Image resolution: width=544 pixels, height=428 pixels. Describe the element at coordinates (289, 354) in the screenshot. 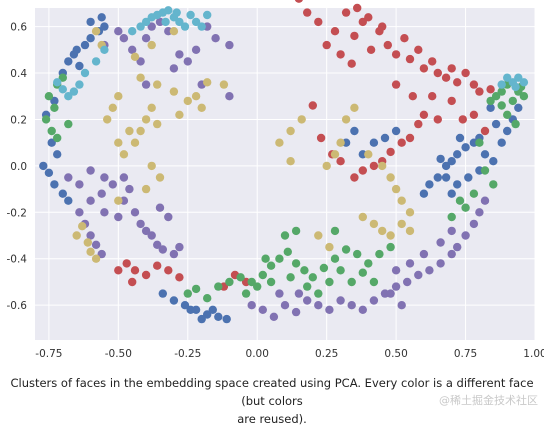

I see `x-axis-ticks: -0.75 -0.50 -0.25 0.00 0.25 0.50 0.75 1.00` at that location.